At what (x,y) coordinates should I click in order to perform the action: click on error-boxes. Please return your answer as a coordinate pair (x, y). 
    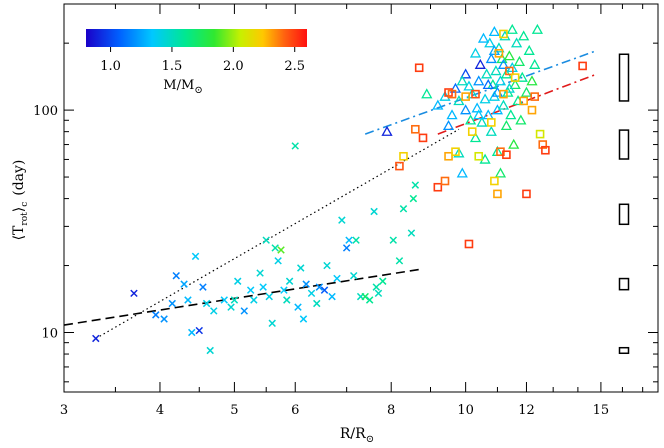
    Looking at the image, I should click on (624, 204).